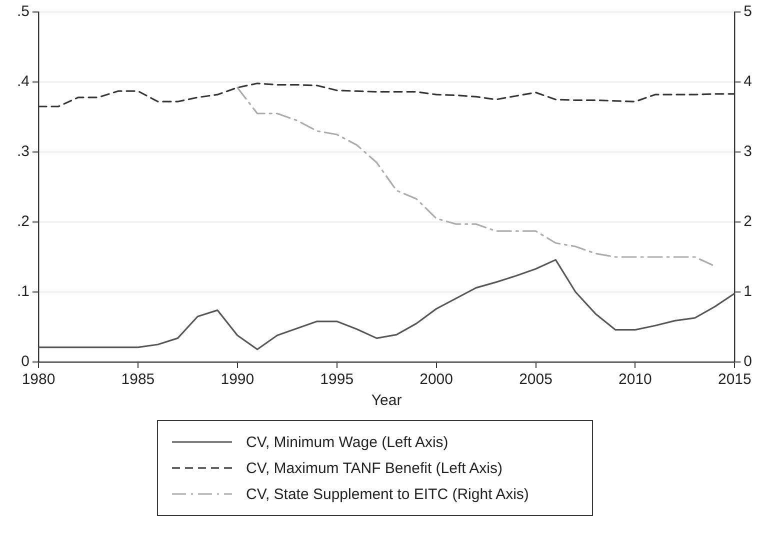  I want to click on y2-tick-label: 3, so click(748, 151).